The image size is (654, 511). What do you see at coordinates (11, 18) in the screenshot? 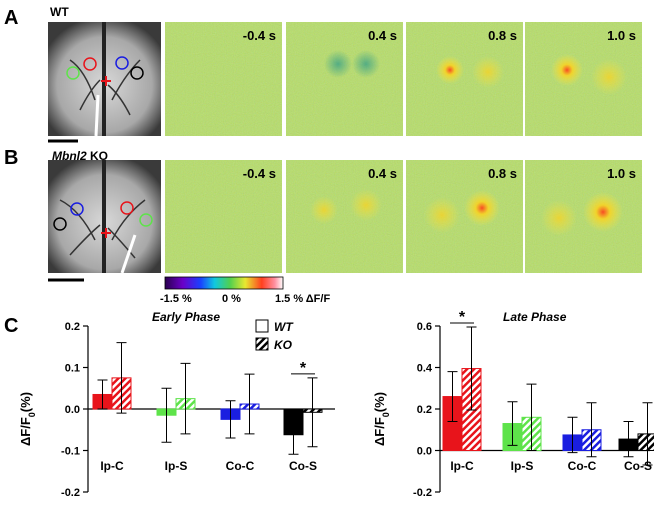
I see `panel-label: A` at bounding box center [11, 18].